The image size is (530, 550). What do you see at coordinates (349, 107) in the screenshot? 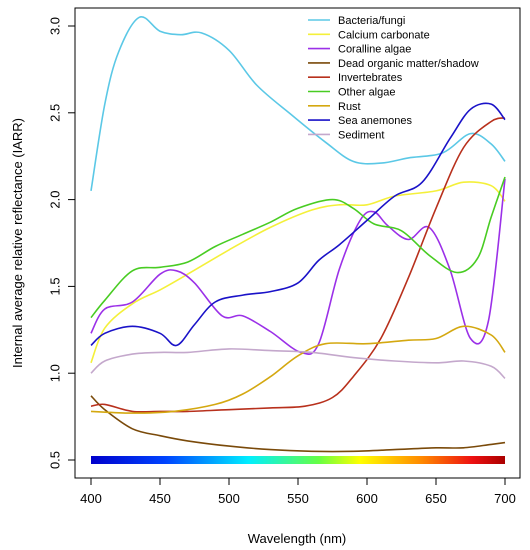
I see `legend-label-6: Rust` at bounding box center [349, 107].